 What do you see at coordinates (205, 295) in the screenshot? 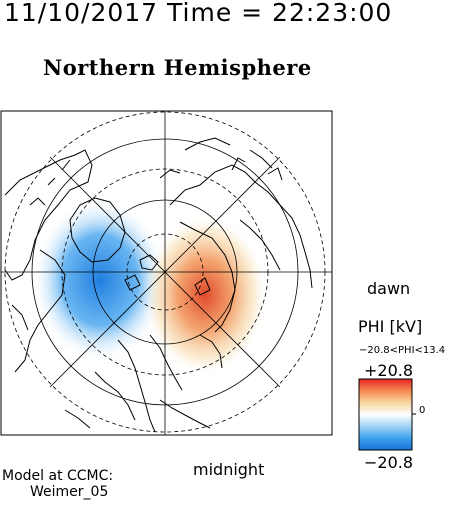
I see `positive-potential-cell` at bounding box center [205, 295].